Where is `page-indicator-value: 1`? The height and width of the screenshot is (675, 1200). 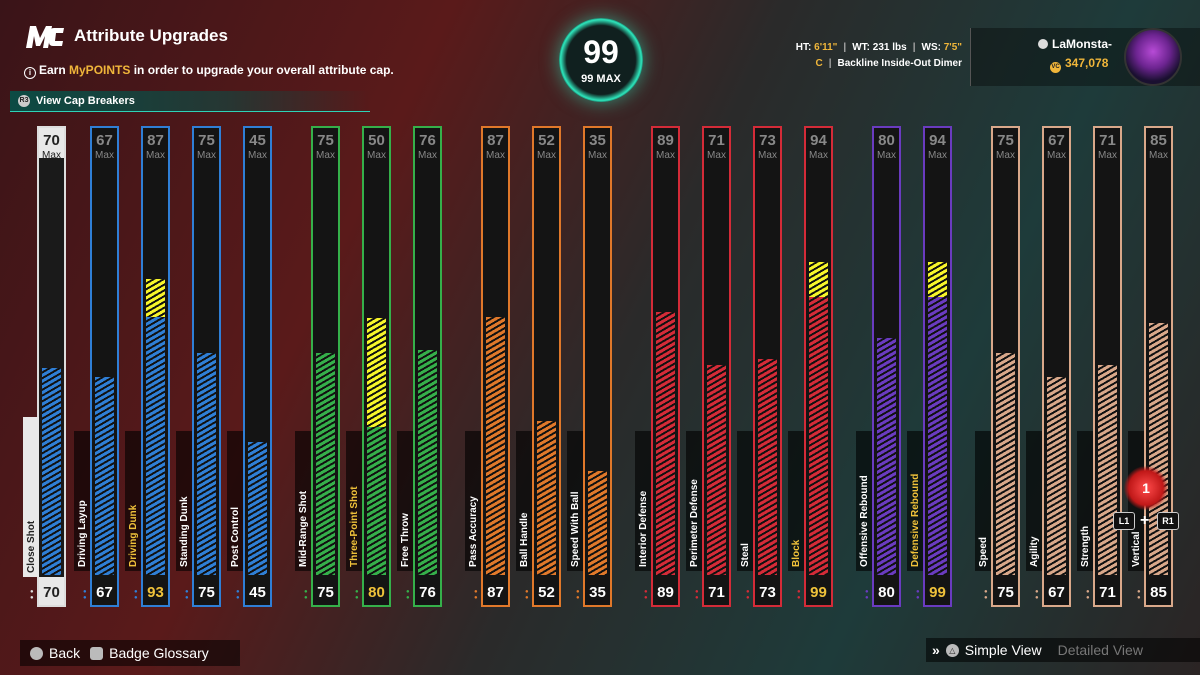
page-indicator-value: 1 is located at coordinates (1146, 488).